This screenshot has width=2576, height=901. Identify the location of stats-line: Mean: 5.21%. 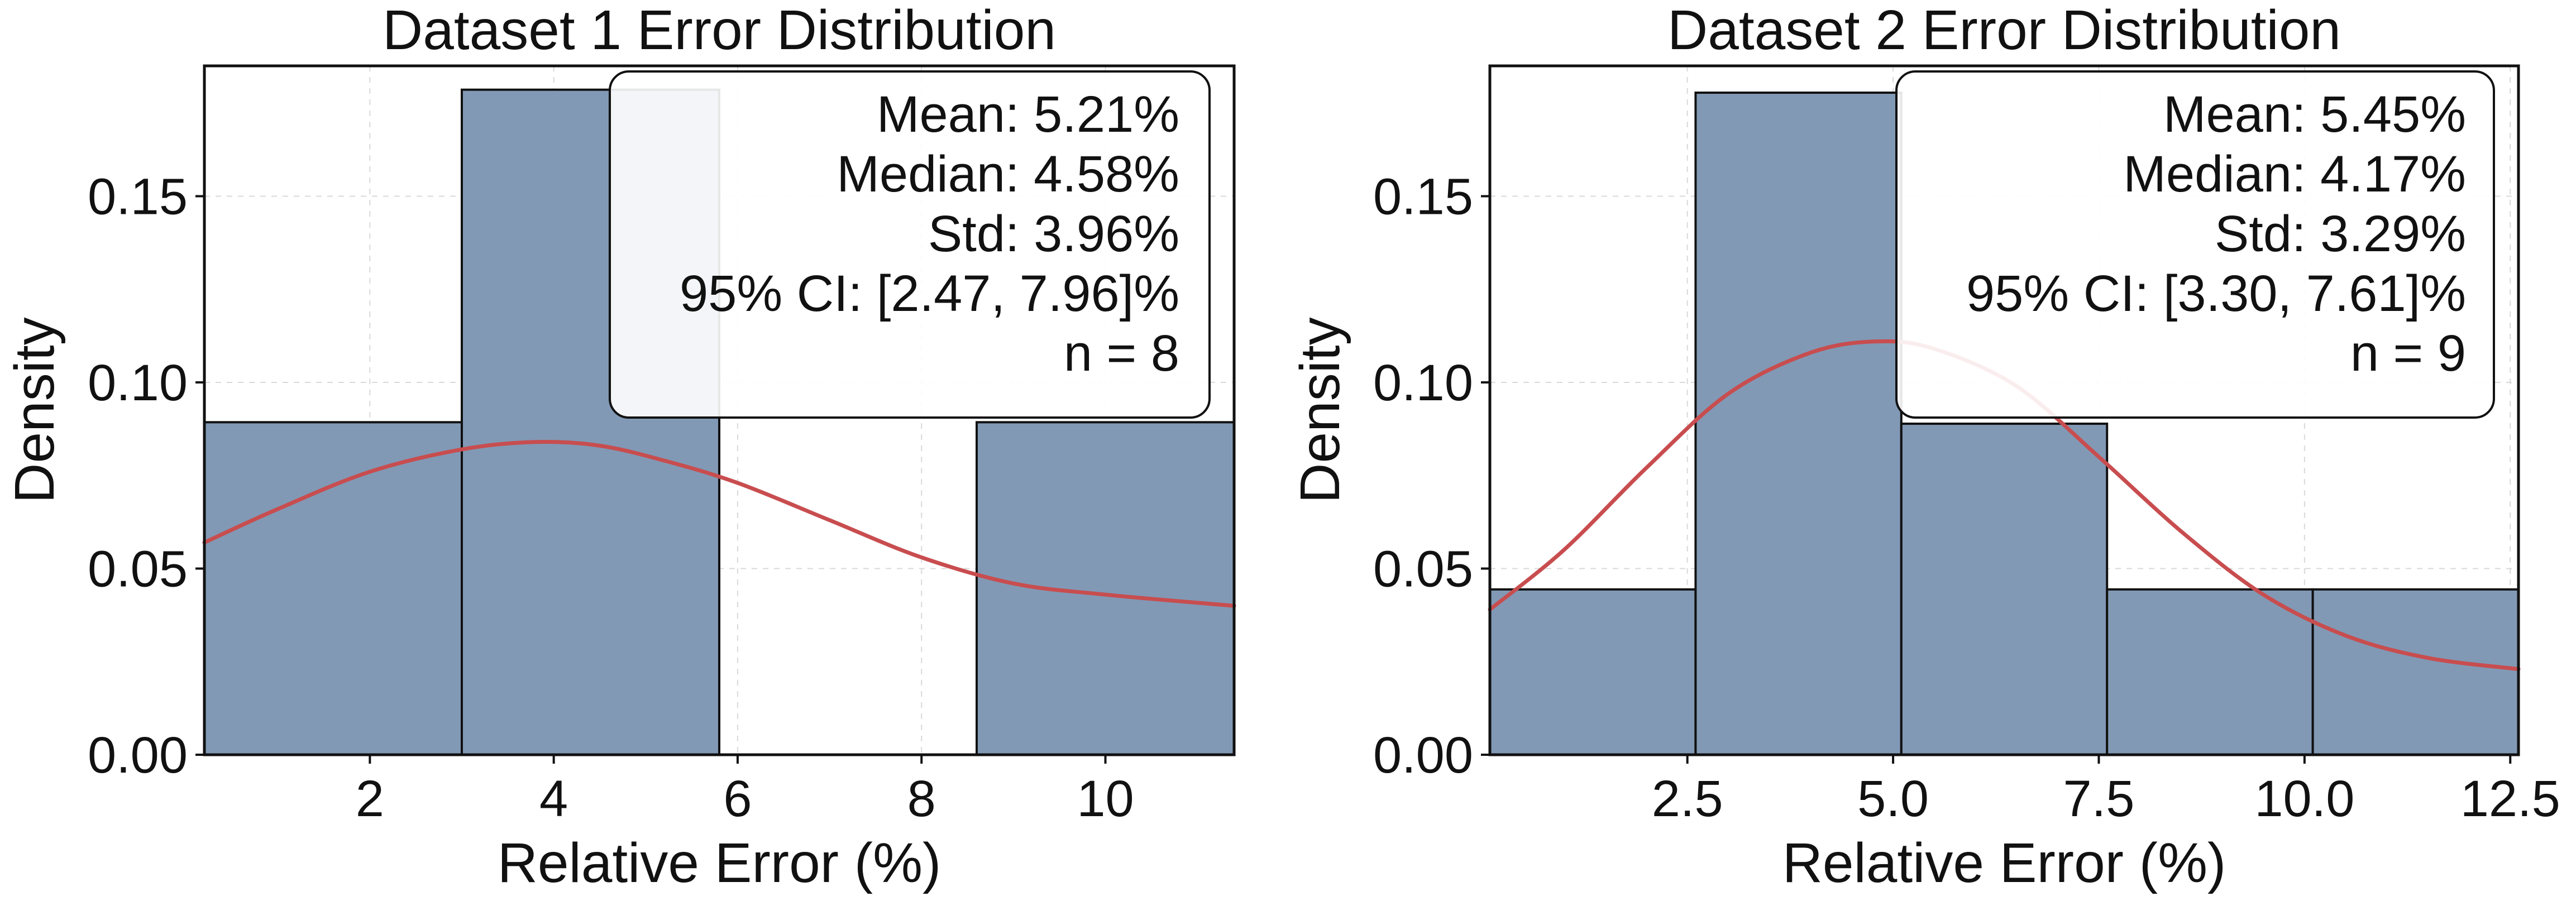
(1028, 115).